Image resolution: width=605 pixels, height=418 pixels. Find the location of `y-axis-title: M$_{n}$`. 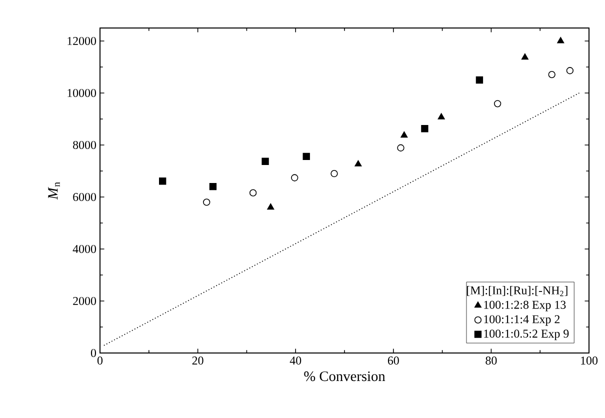

y-axis-title: M$_{n}$ is located at coordinates (54, 191).